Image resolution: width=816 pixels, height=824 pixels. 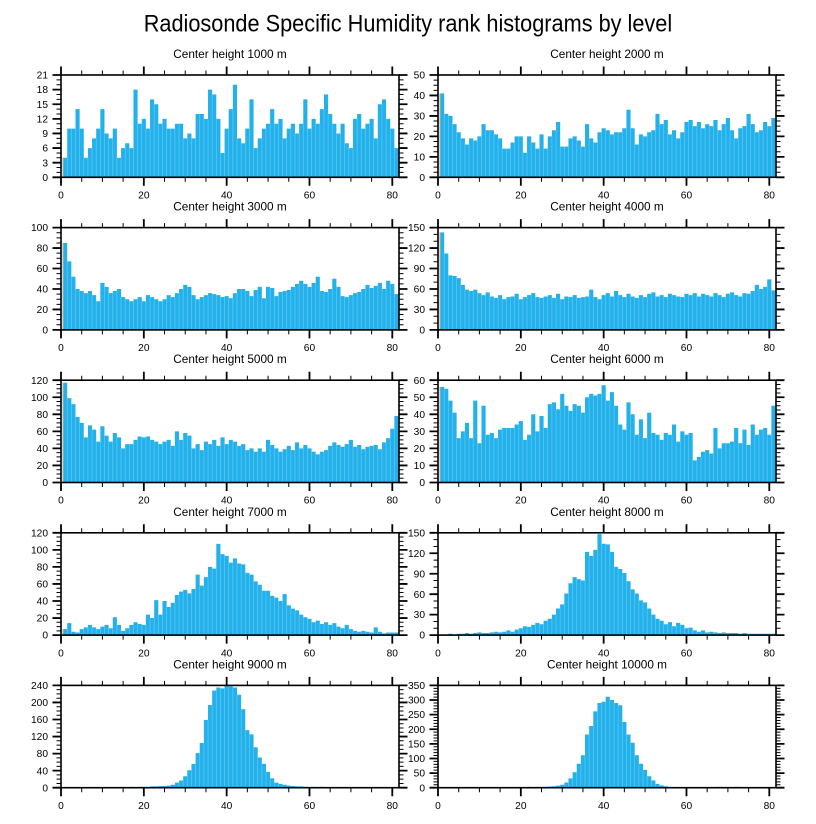 I want to click on svg-text: Center height 3000 m, so click(x=230, y=207).